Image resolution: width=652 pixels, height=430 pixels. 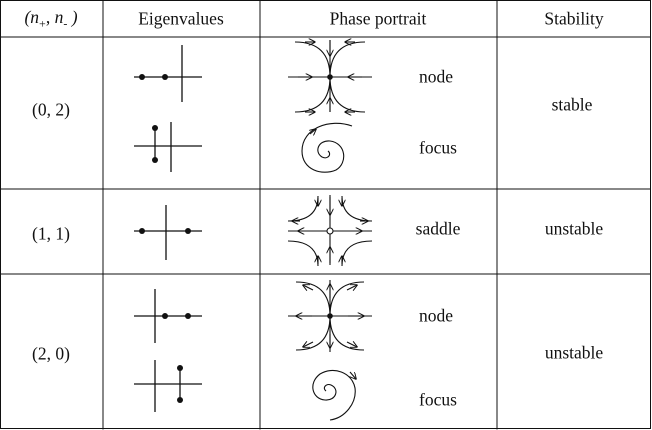 What do you see at coordinates (438, 228) in the screenshot?
I see `row2-saddle-label: saddle` at bounding box center [438, 228].